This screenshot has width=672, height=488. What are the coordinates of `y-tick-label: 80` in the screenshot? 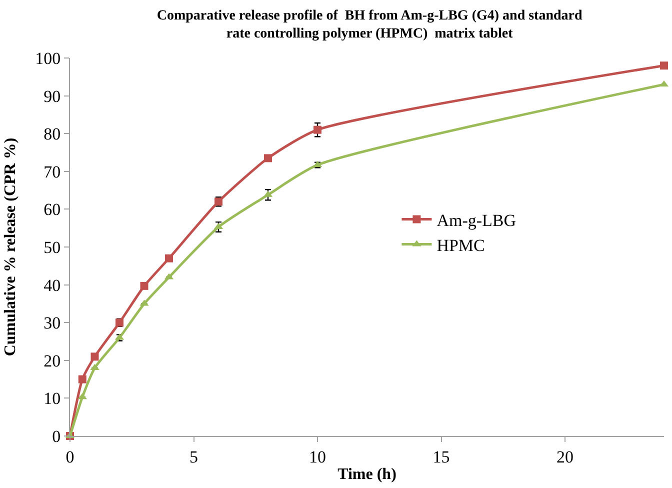 It's located at (52, 134).